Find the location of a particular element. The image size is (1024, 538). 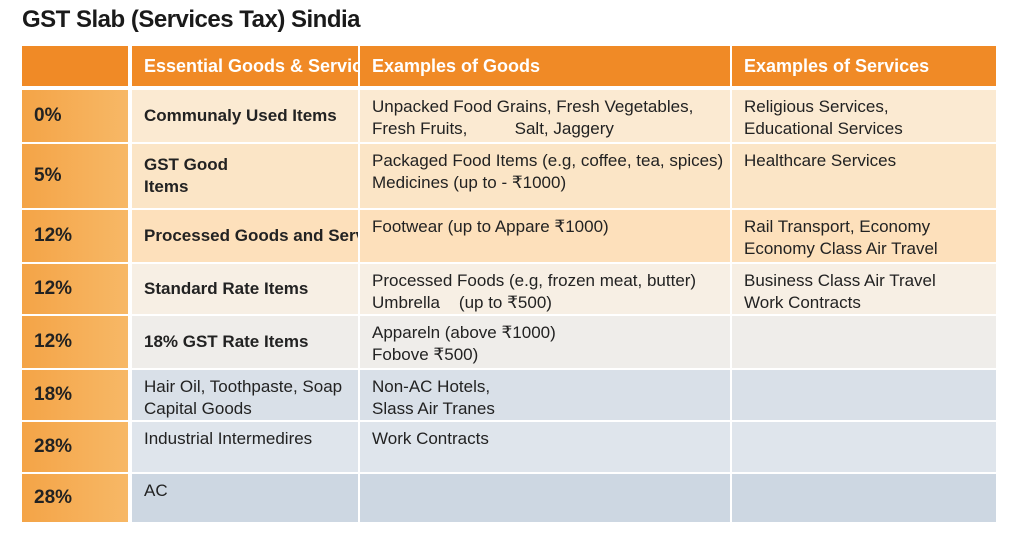

cell-line: Communaly Used Items is located at coordinates (240, 115).